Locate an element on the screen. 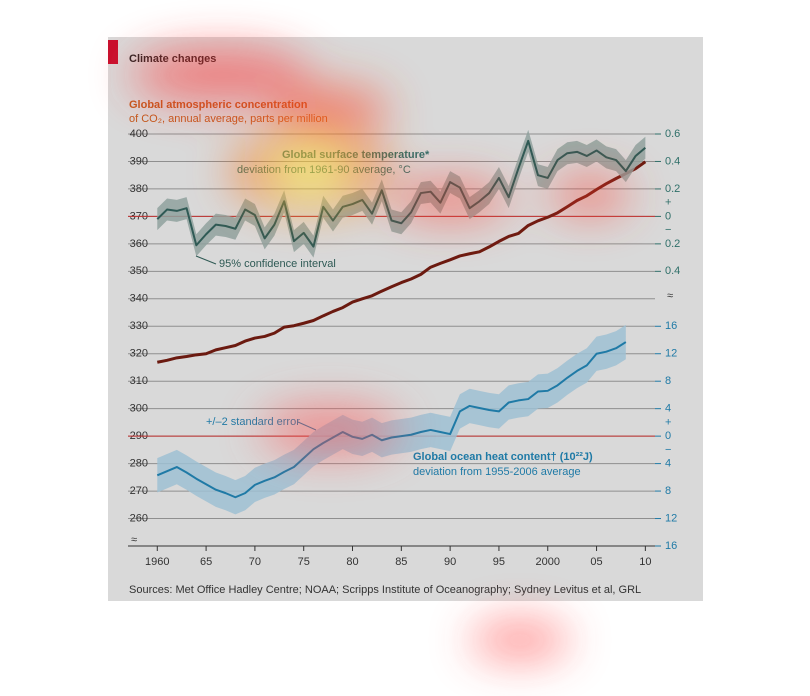 The image size is (810, 696). y-tick-label: 300 is located at coordinates (139, 409).